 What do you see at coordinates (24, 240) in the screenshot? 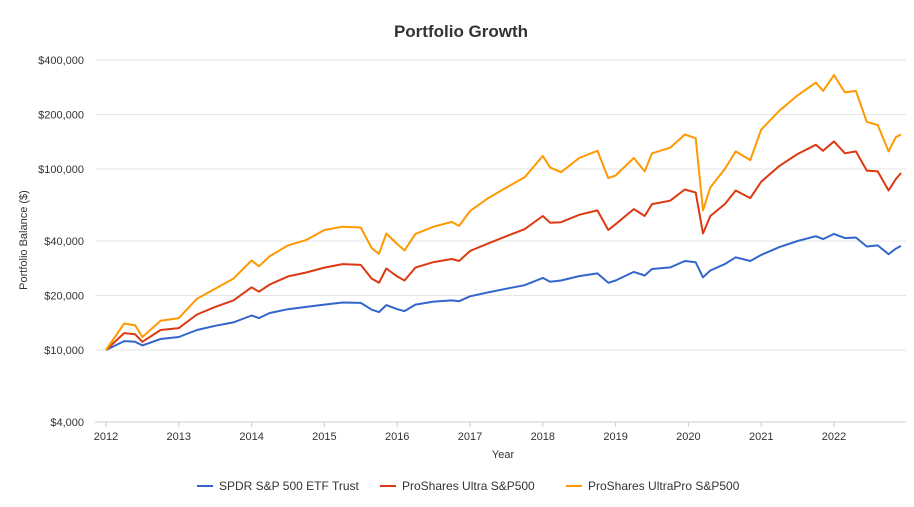
I see `y-axis-label: Portfolio Balance ($)` at bounding box center [24, 240].